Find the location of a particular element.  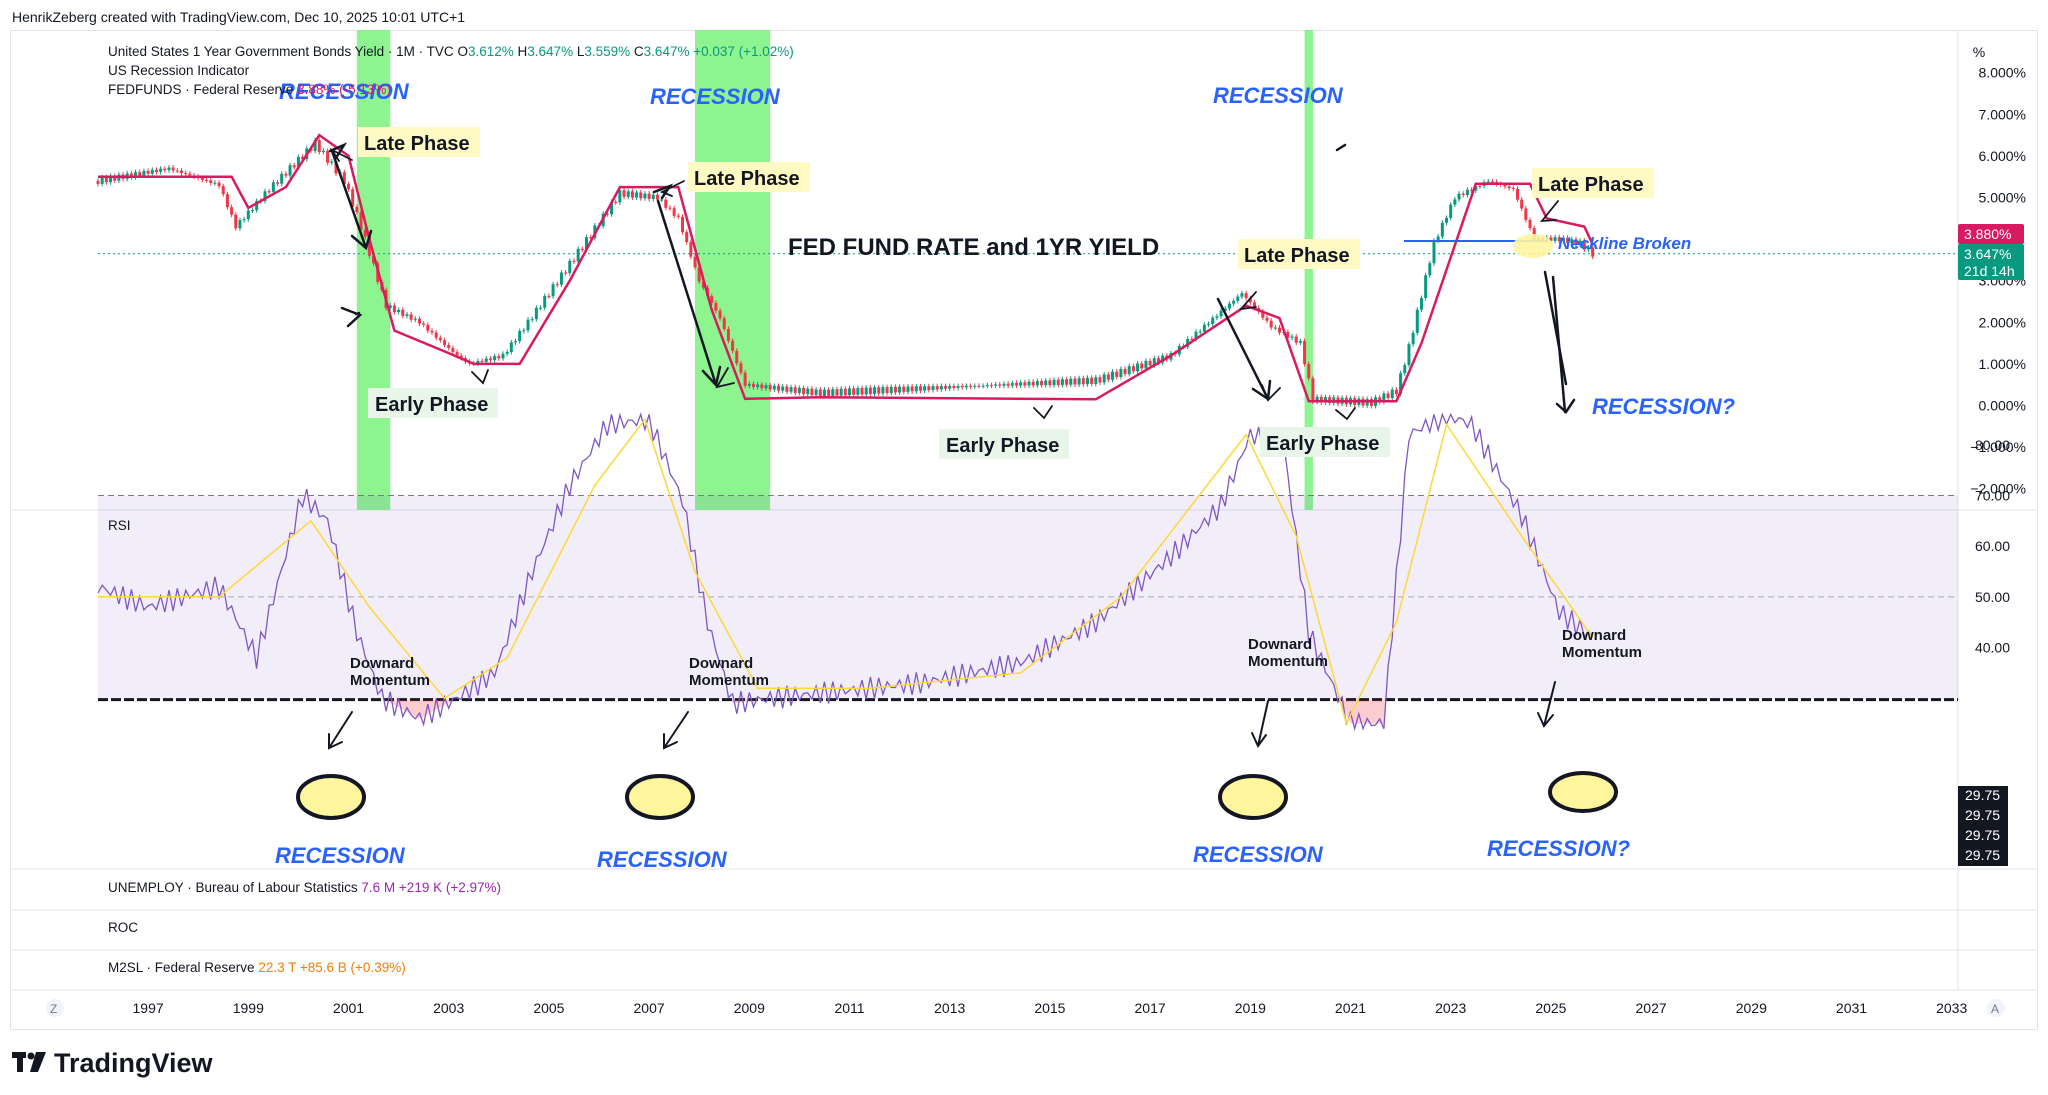

time-axis-right-button is located at coordinates (1996, 1008).